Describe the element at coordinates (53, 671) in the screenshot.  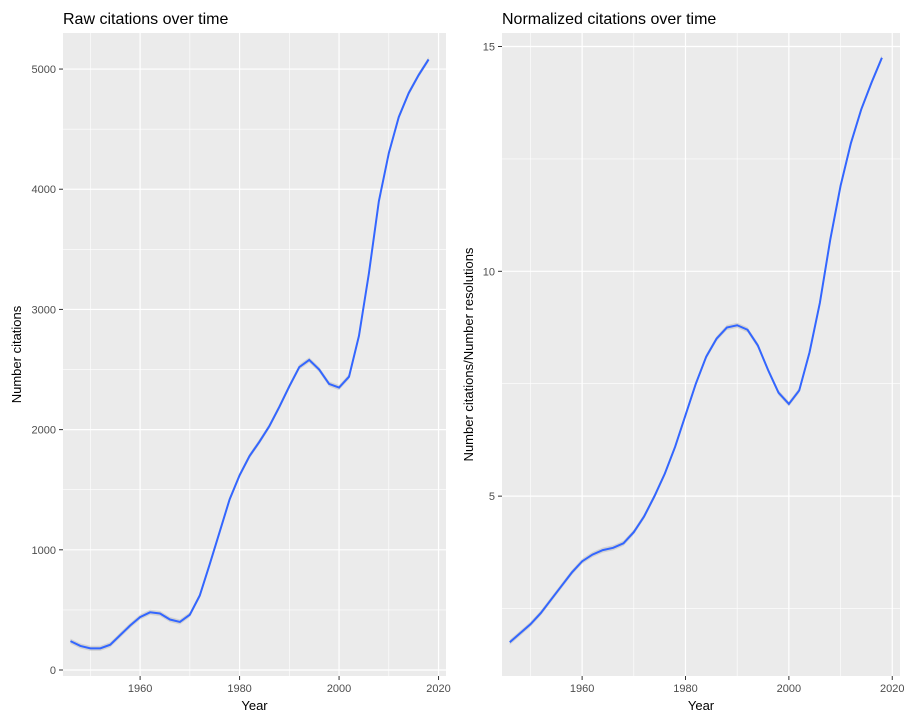
I see `y-tick-label: 0` at that location.